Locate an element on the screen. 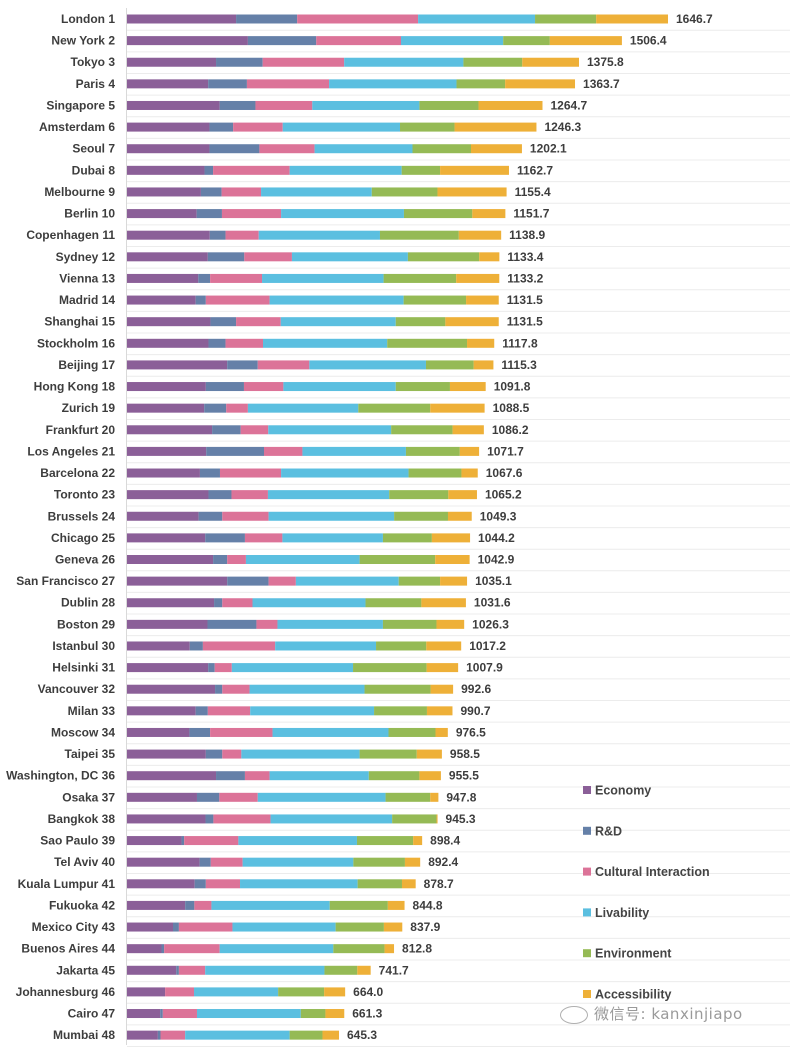 The image size is (800, 1050). total-label: 1506.4 is located at coordinates (648, 41).